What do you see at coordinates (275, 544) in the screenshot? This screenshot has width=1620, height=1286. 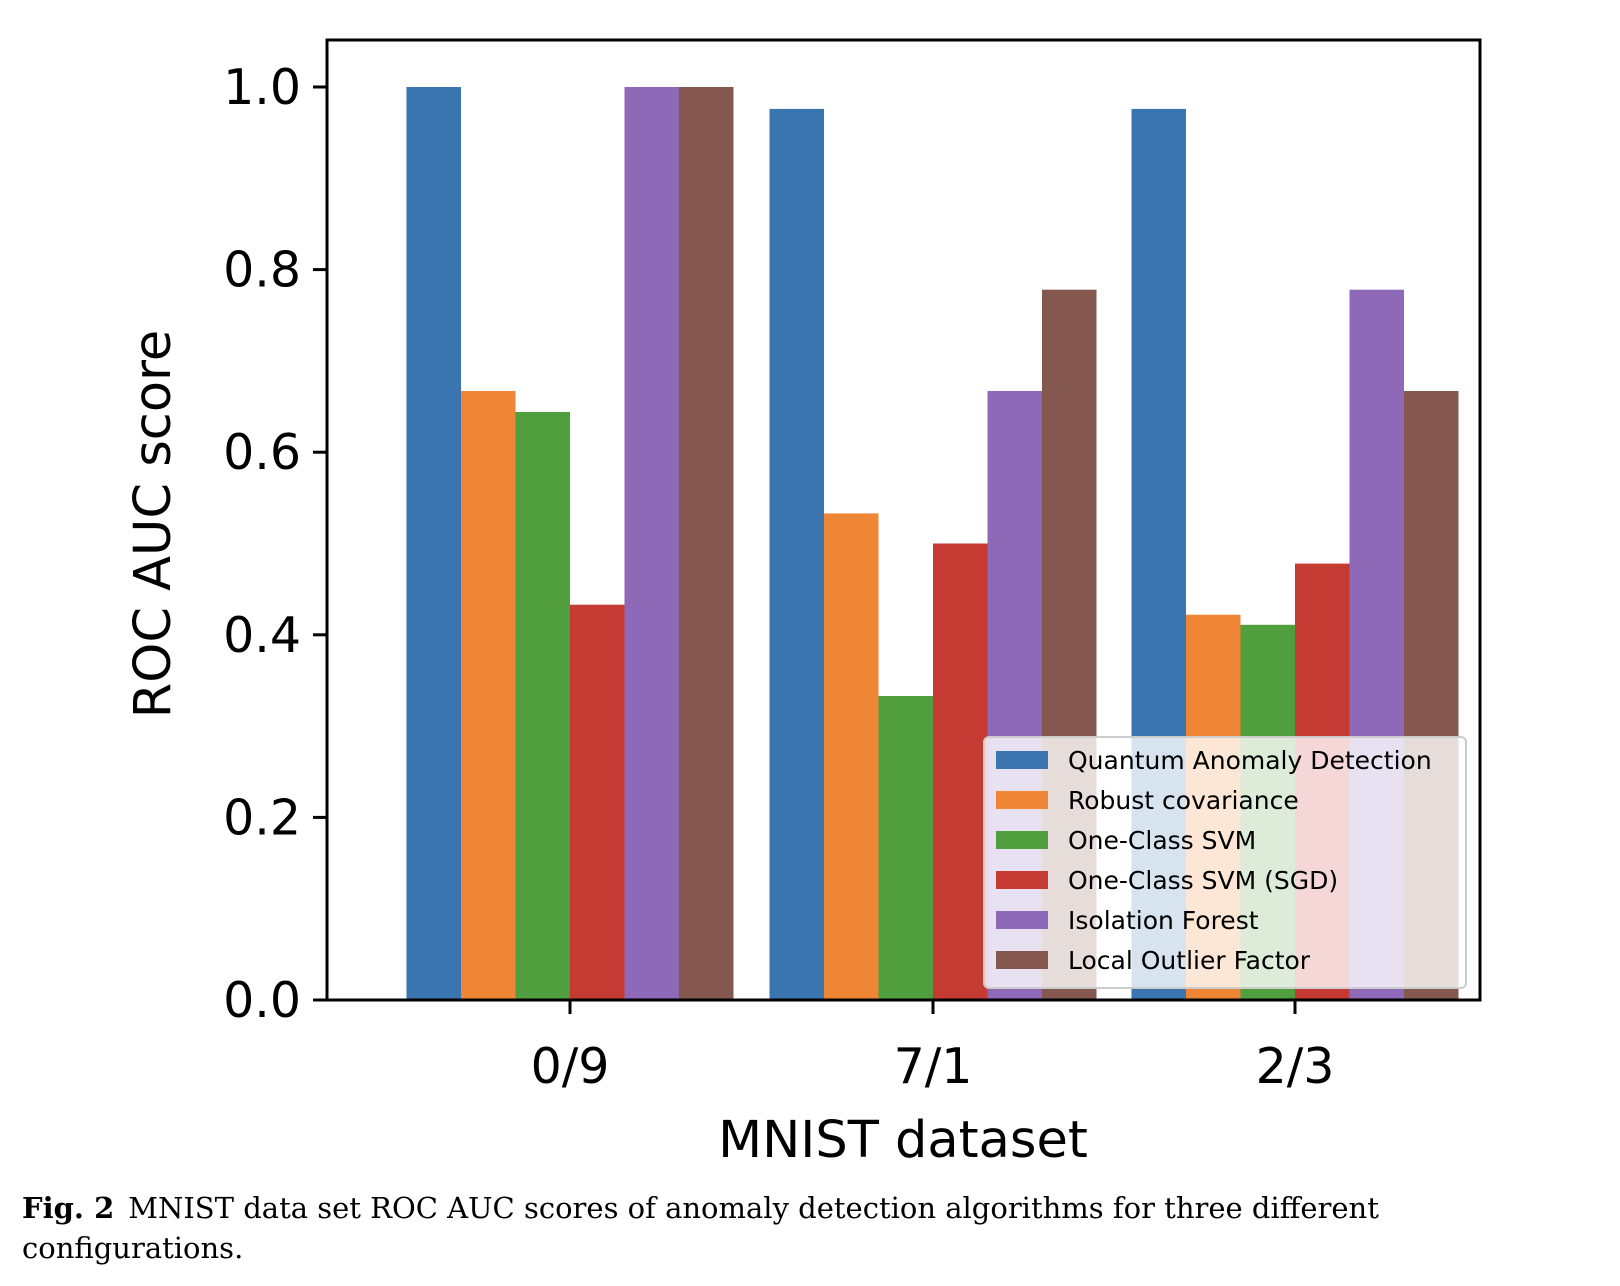 I see `y-axis: 0.0 0.2 0.4 0.6 0.8 1.0` at bounding box center [275, 544].